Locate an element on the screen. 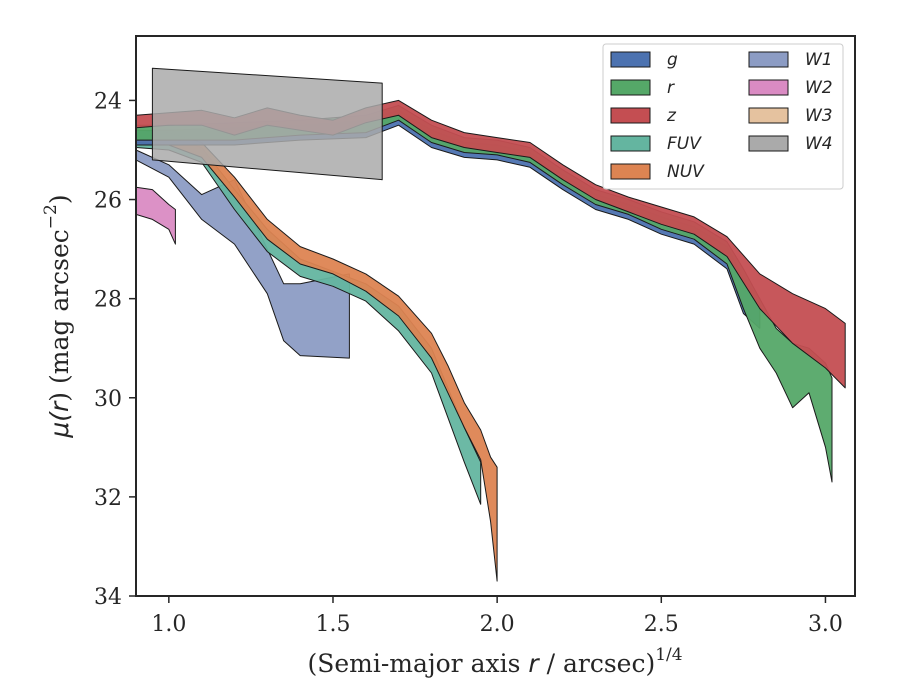  y-axis-label-exponent: −2 is located at coordinates (51, 216).